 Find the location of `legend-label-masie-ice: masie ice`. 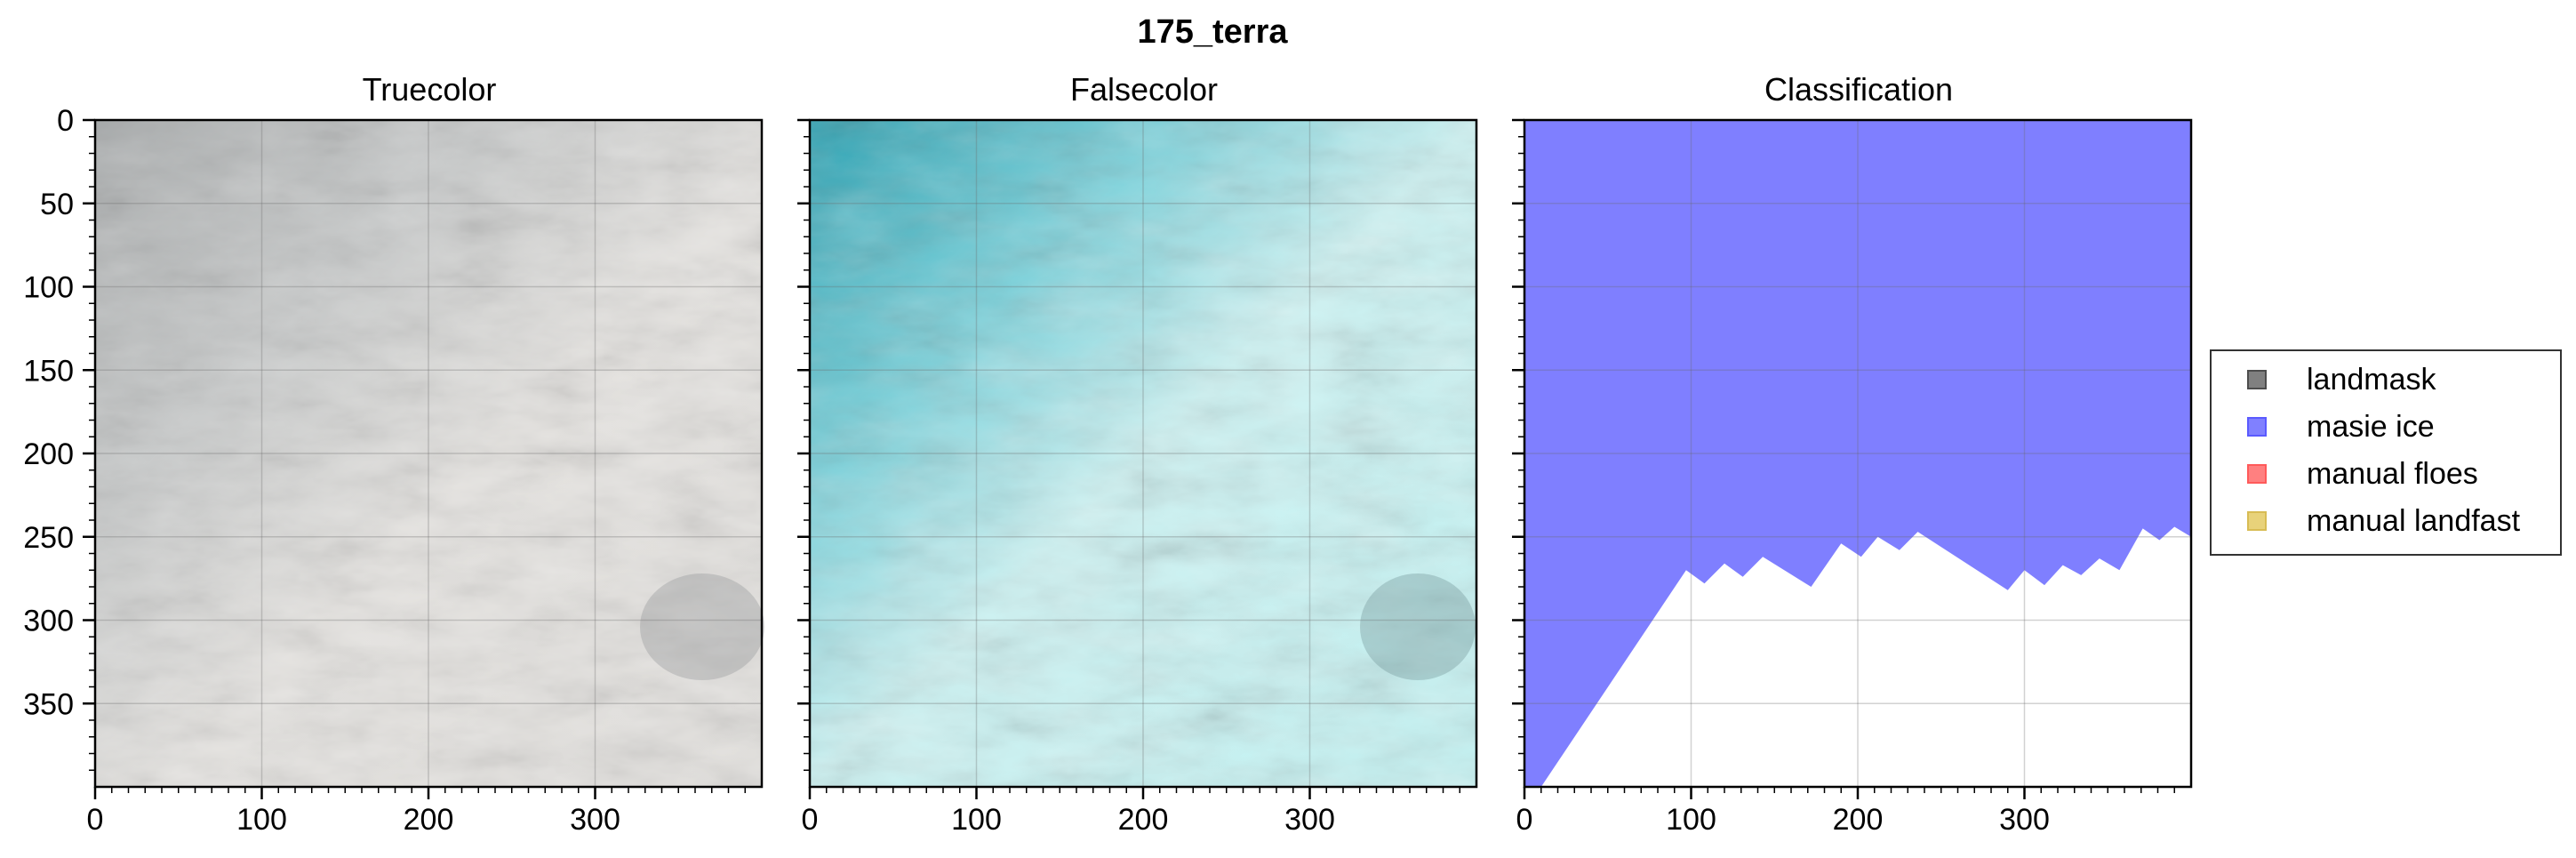

legend-label-masie-ice: masie ice is located at coordinates (2371, 426).